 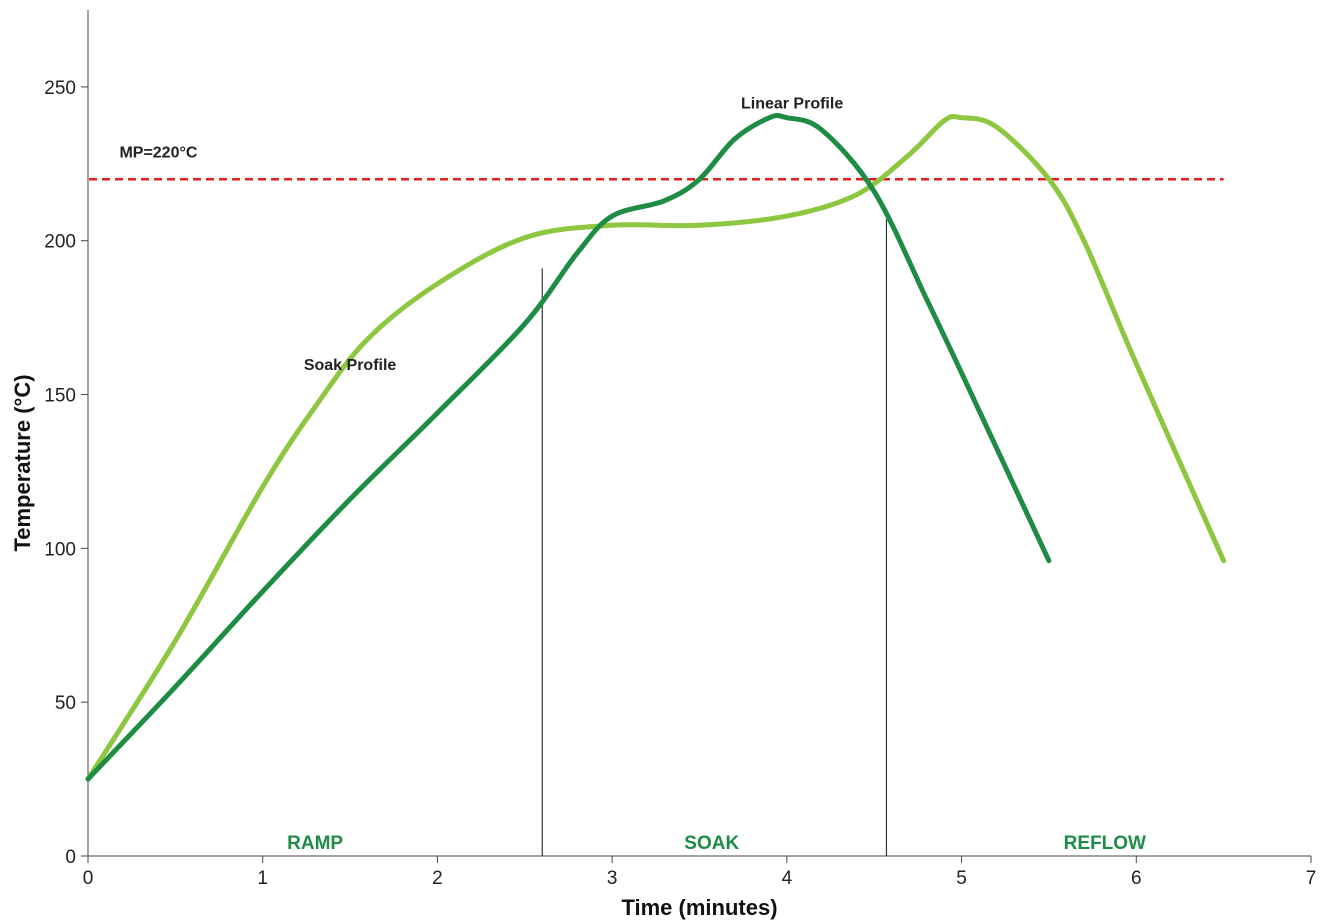 I want to click on x-tick-label: 0, so click(x=88, y=878).